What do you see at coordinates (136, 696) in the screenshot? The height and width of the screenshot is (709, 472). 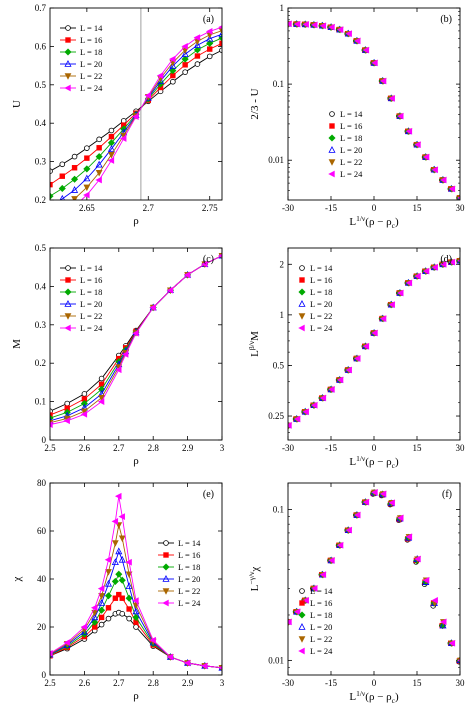 I see `x-axis-label: ρ` at bounding box center [136, 696].